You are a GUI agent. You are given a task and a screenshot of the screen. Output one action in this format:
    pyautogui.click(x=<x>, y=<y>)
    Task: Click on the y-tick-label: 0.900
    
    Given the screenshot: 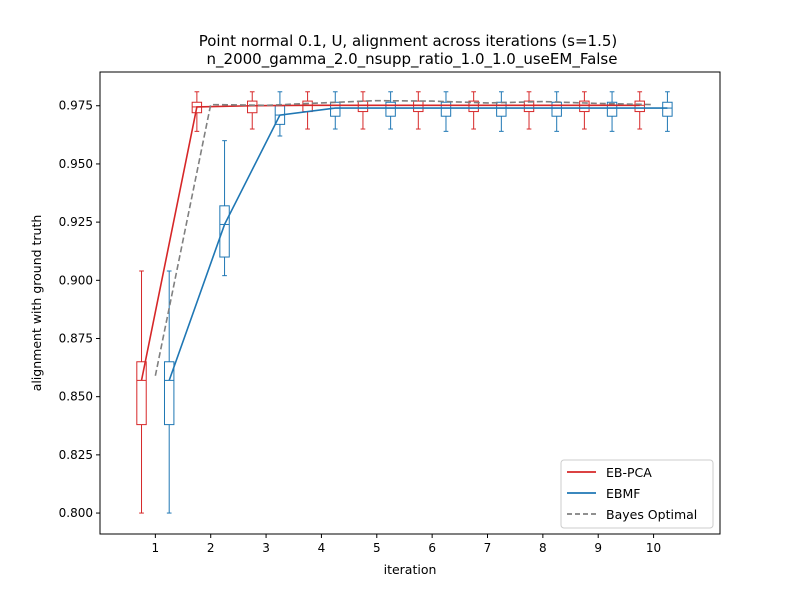 What is the action you would take?
    pyautogui.click(x=76, y=280)
    